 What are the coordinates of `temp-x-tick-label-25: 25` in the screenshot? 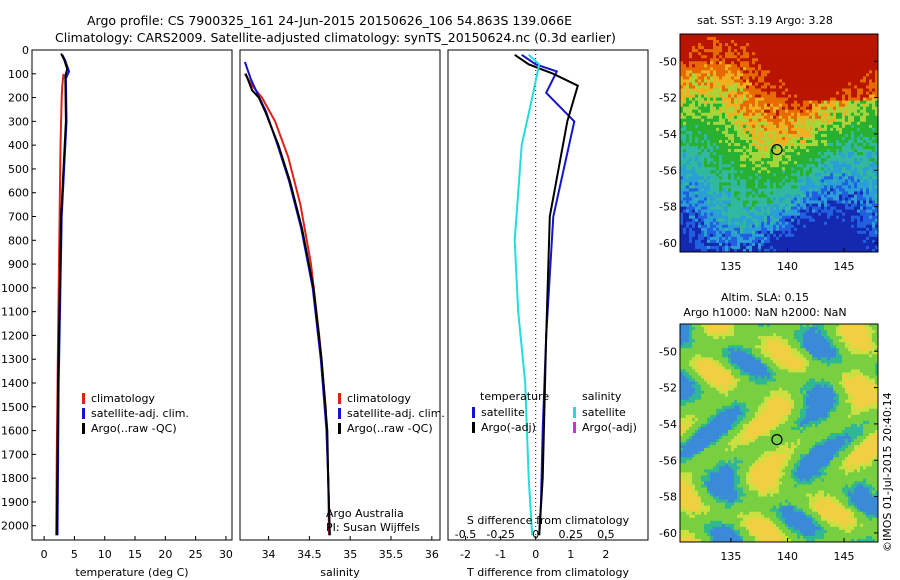 It's located at (196, 554).